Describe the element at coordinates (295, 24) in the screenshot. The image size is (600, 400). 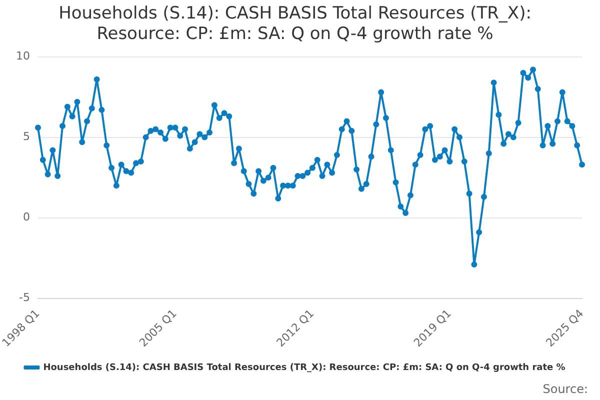
I see `chart-title: Households (S.14): CASH BASIS Total Resources (TR_X): Resource: CP: £m: SA: Q on Q-4 growth rate %` at that location.